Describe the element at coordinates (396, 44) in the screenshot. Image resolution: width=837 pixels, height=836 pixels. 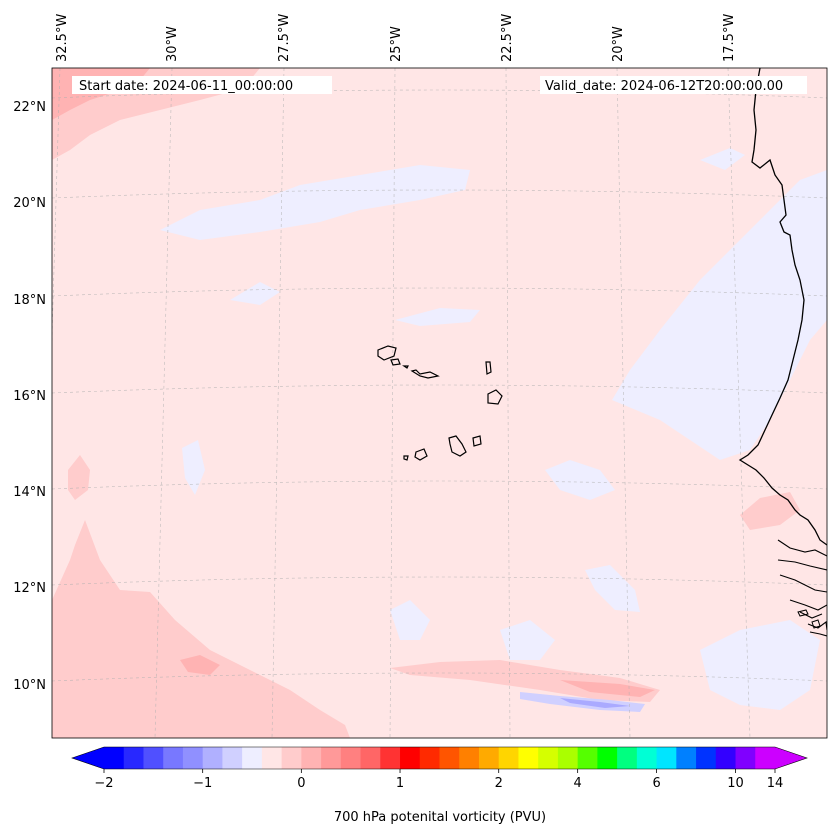
I see `lon-label-25: 25°W` at that location.